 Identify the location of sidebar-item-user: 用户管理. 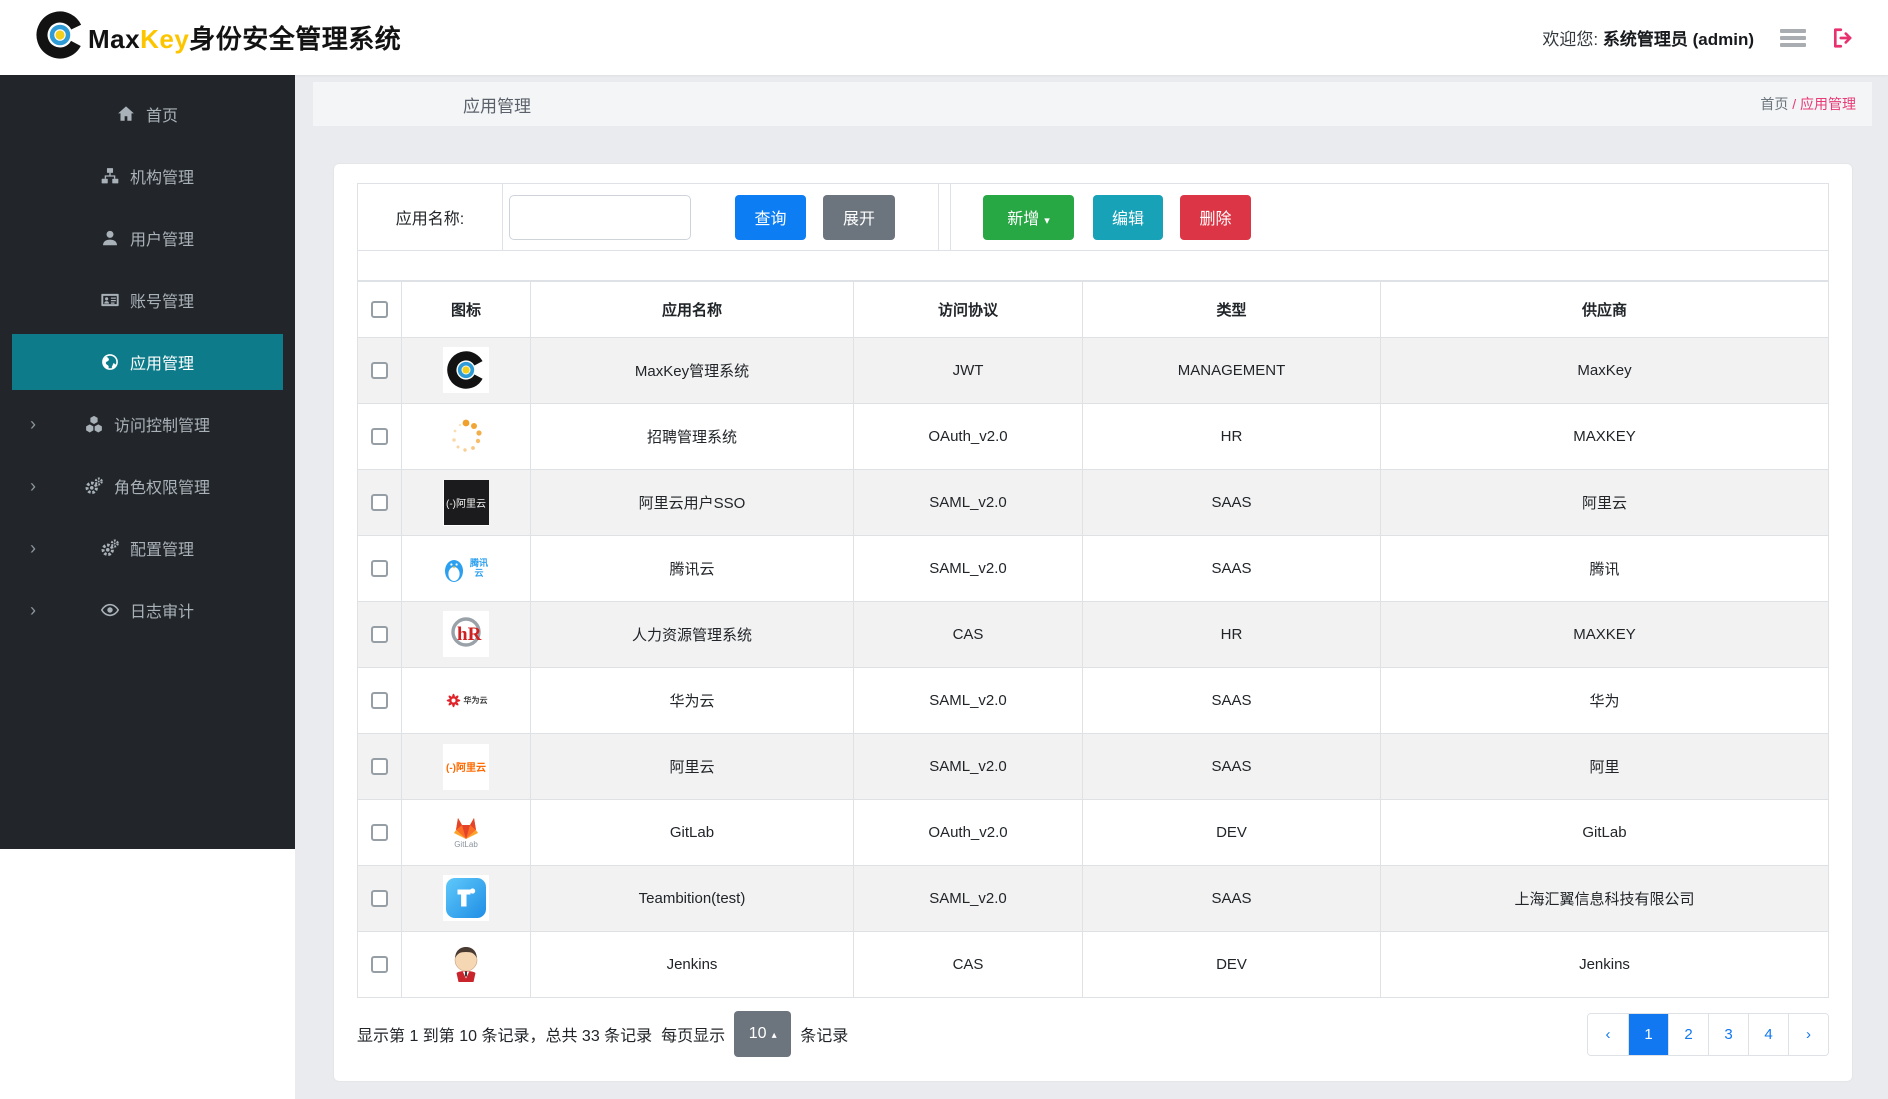
(147, 238).